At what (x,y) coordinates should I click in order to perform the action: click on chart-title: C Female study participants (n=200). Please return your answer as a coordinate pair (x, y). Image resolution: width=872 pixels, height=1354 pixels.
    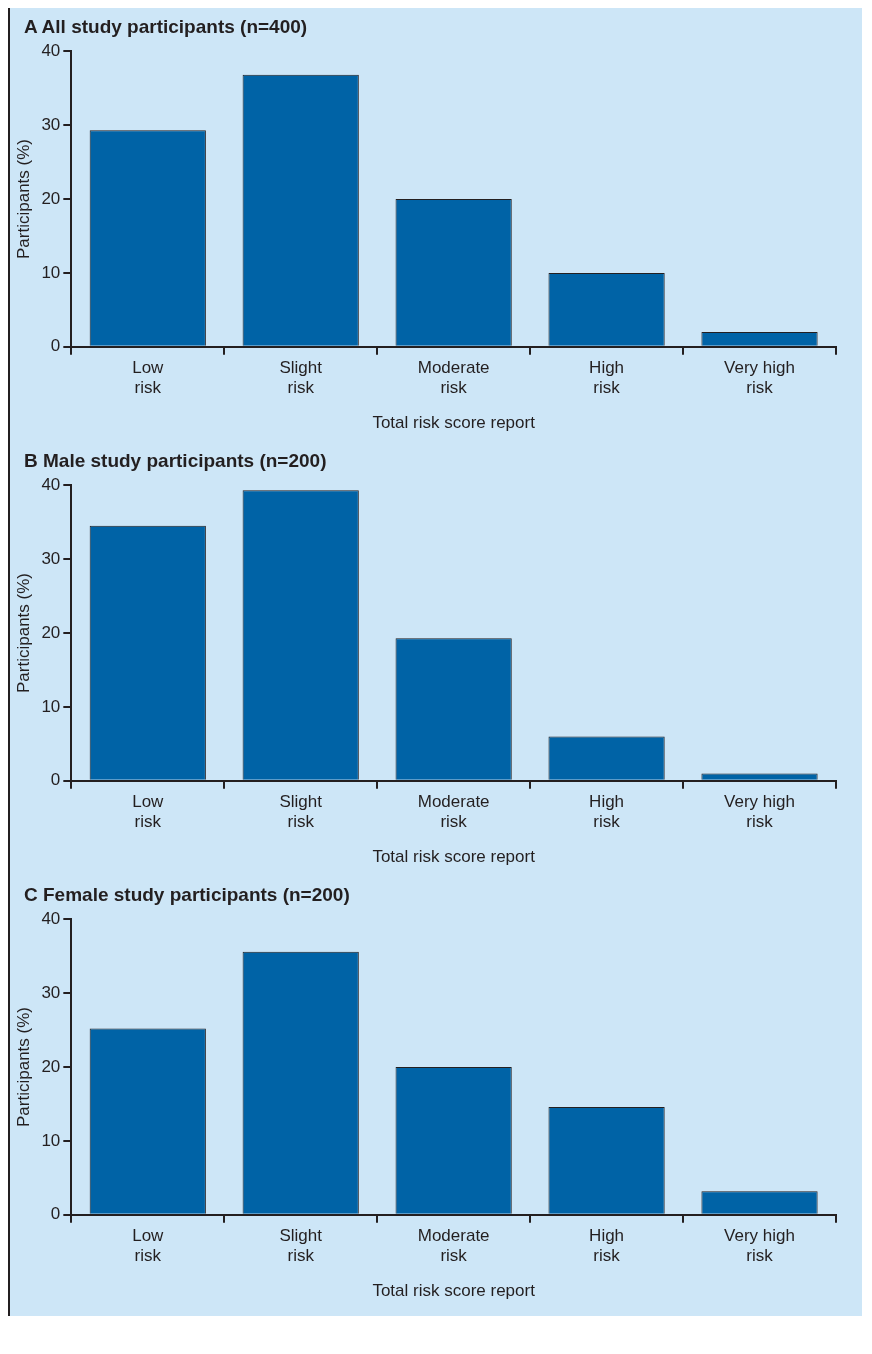
    Looking at the image, I should click on (187, 895).